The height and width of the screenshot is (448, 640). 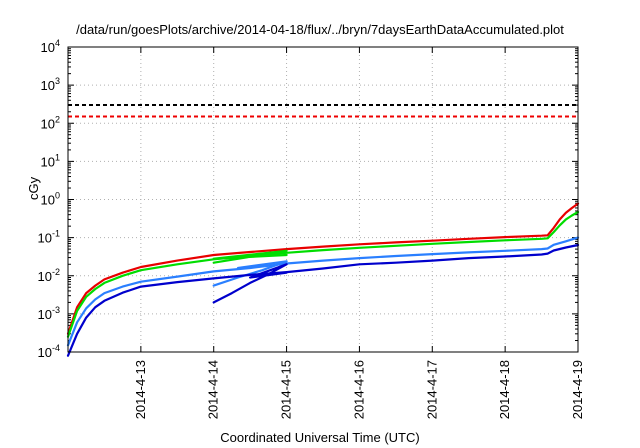 What do you see at coordinates (50, 122) in the screenshot?
I see `y-tick-label: 10²` at bounding box center [50, 122].